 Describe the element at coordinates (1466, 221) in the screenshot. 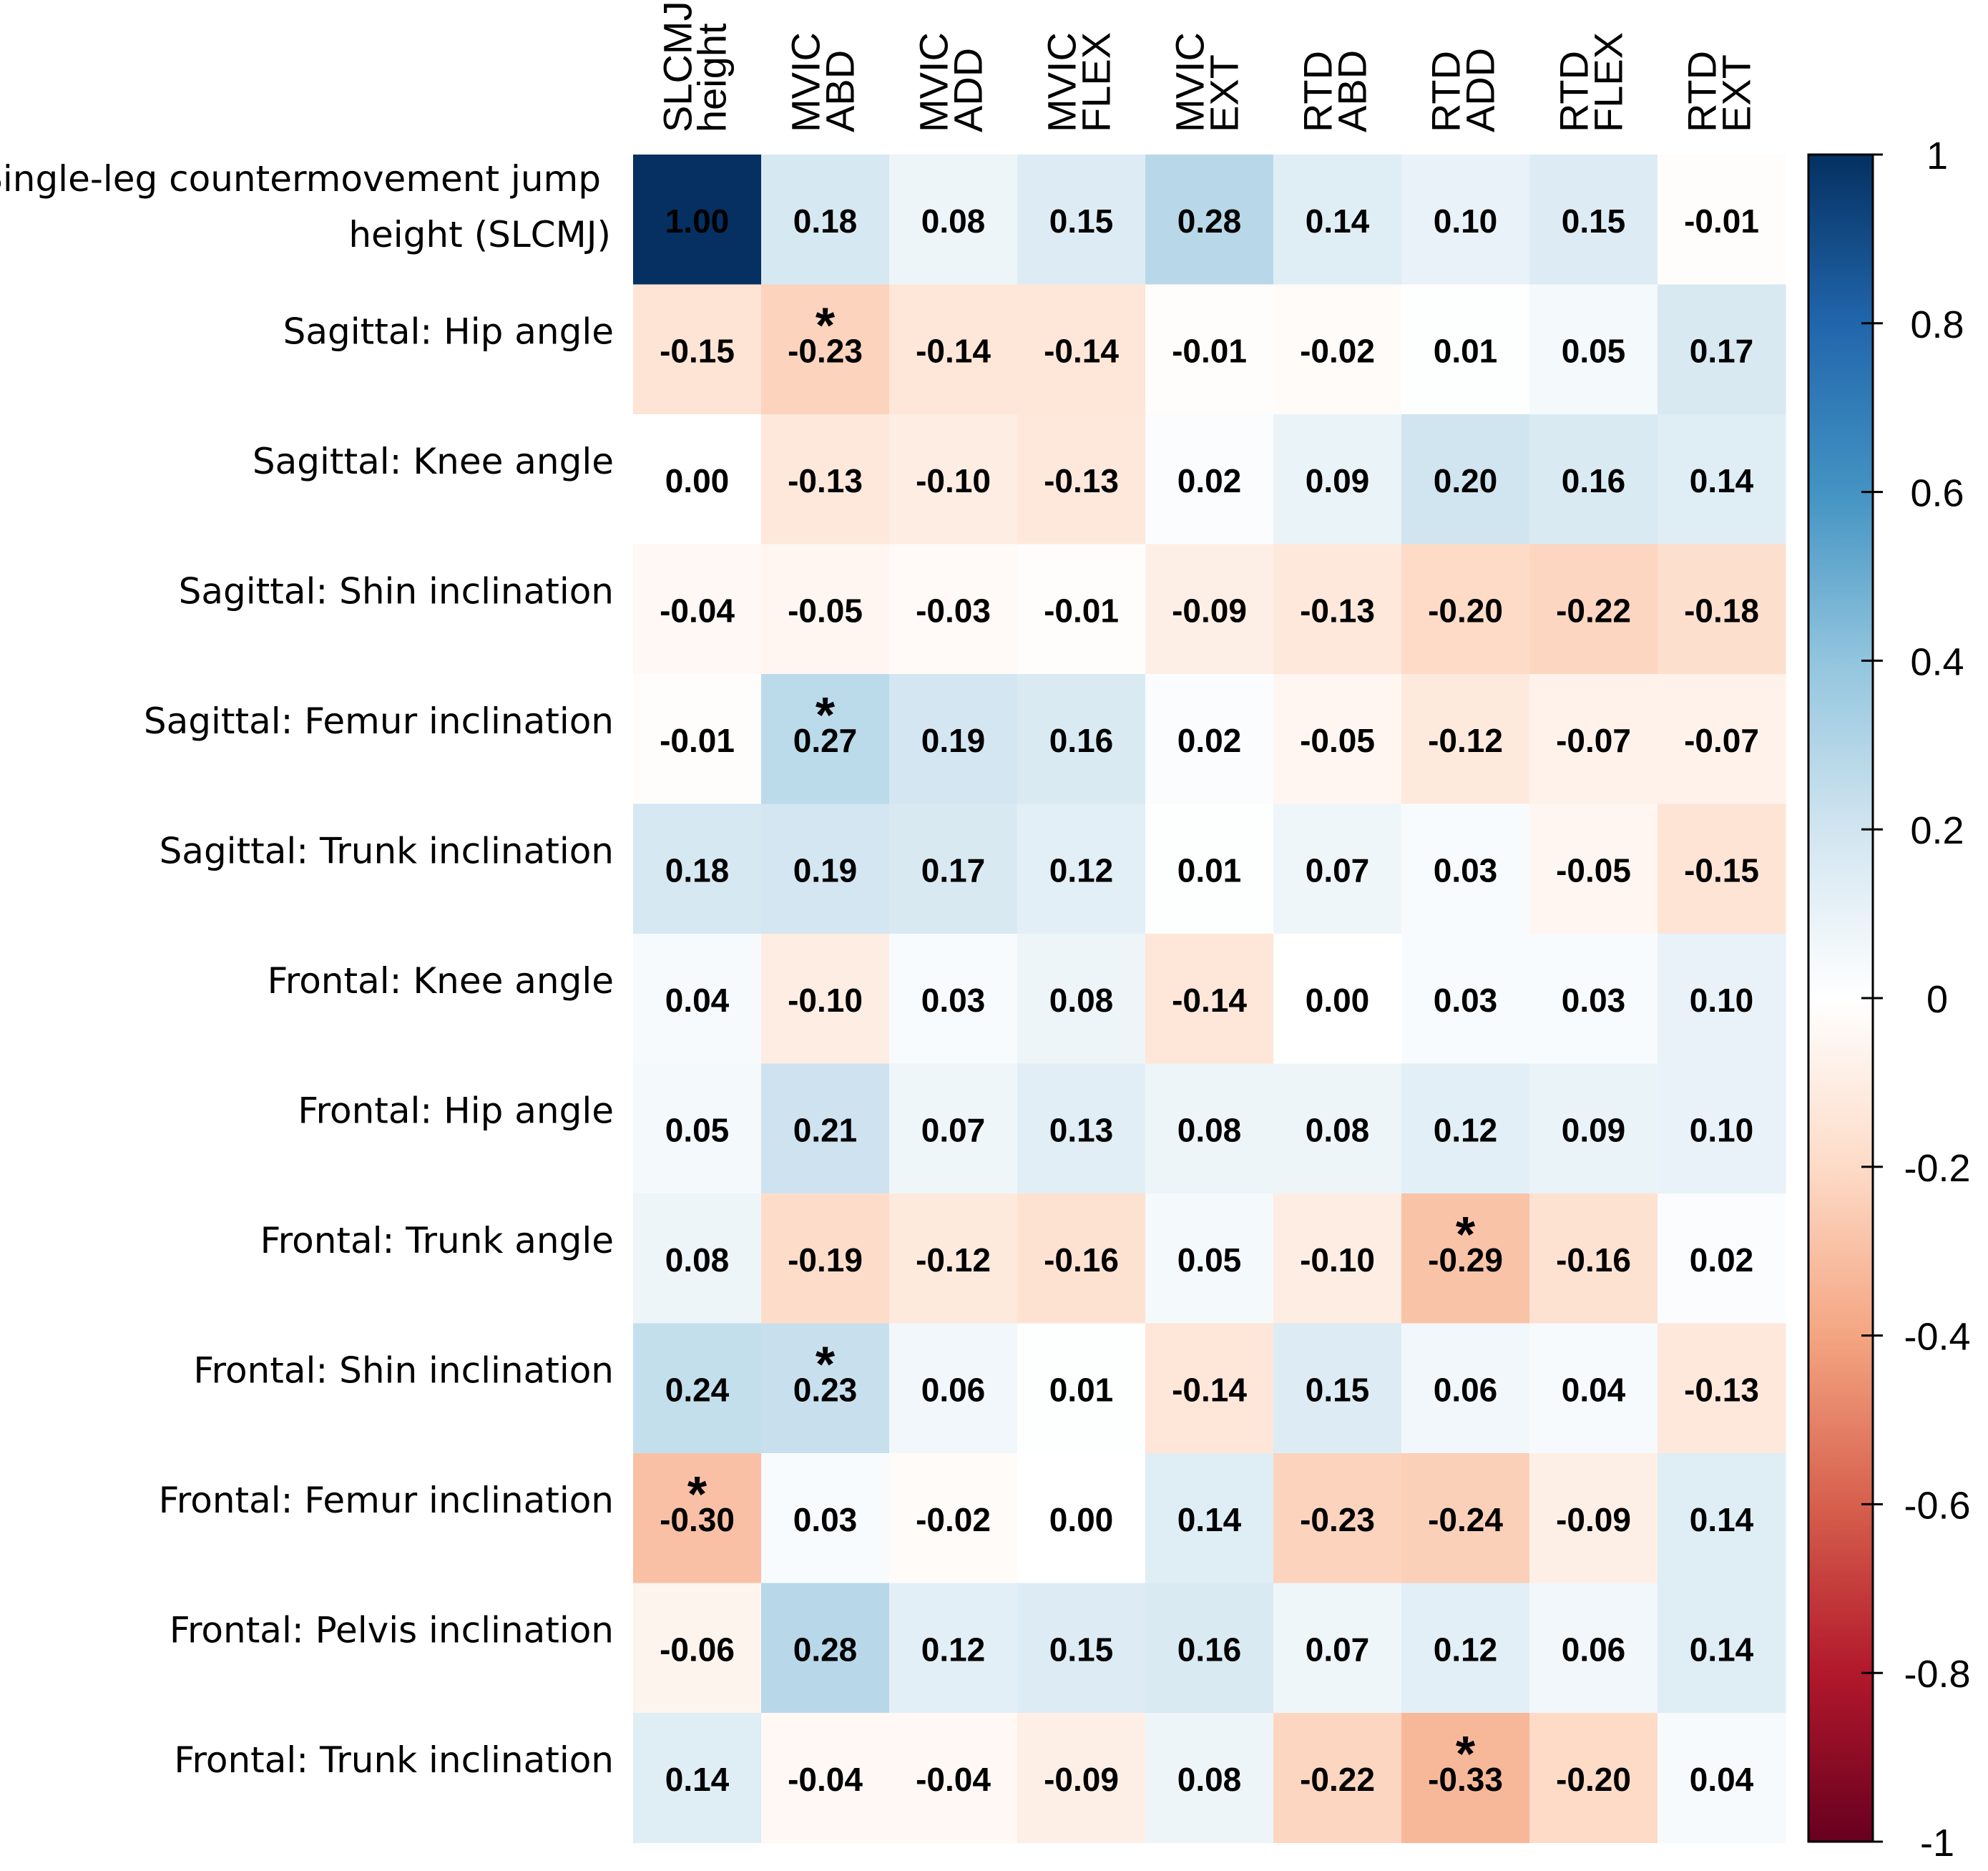

I see `cell-value-label: 0.10` at that location.